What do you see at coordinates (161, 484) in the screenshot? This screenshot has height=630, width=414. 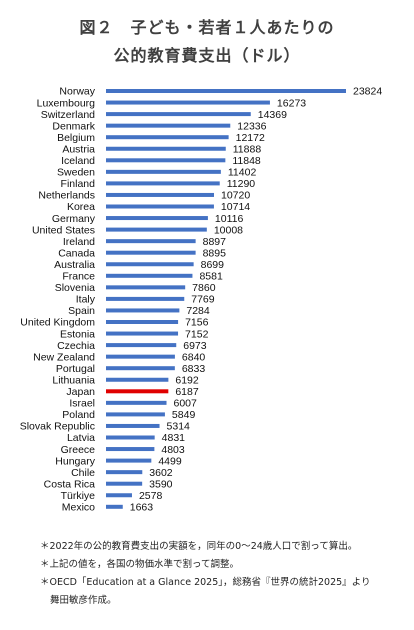 I see `value-label-costa-rica: 3590` at bounding box center [161, 484].